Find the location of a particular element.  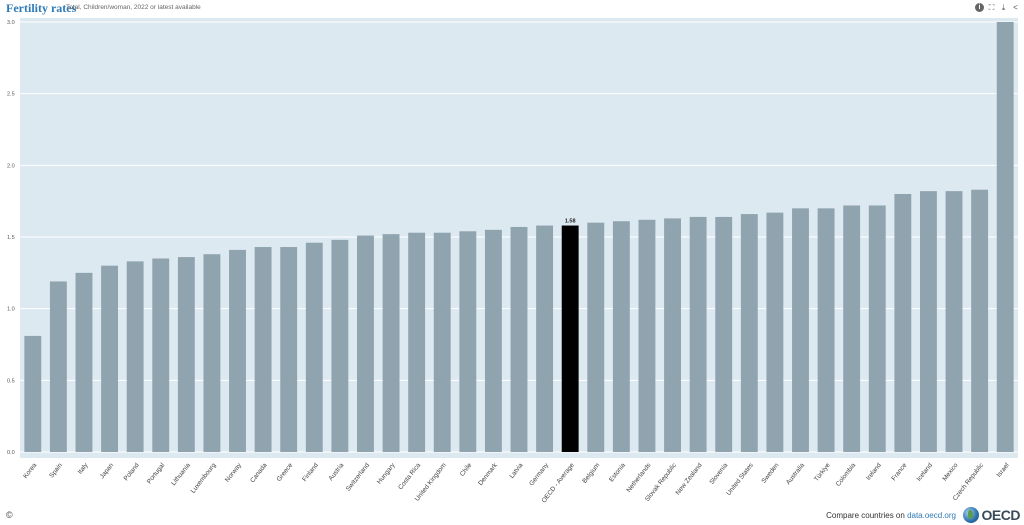

x-tick-label: Netherlands is located at coordinates (639, 477).